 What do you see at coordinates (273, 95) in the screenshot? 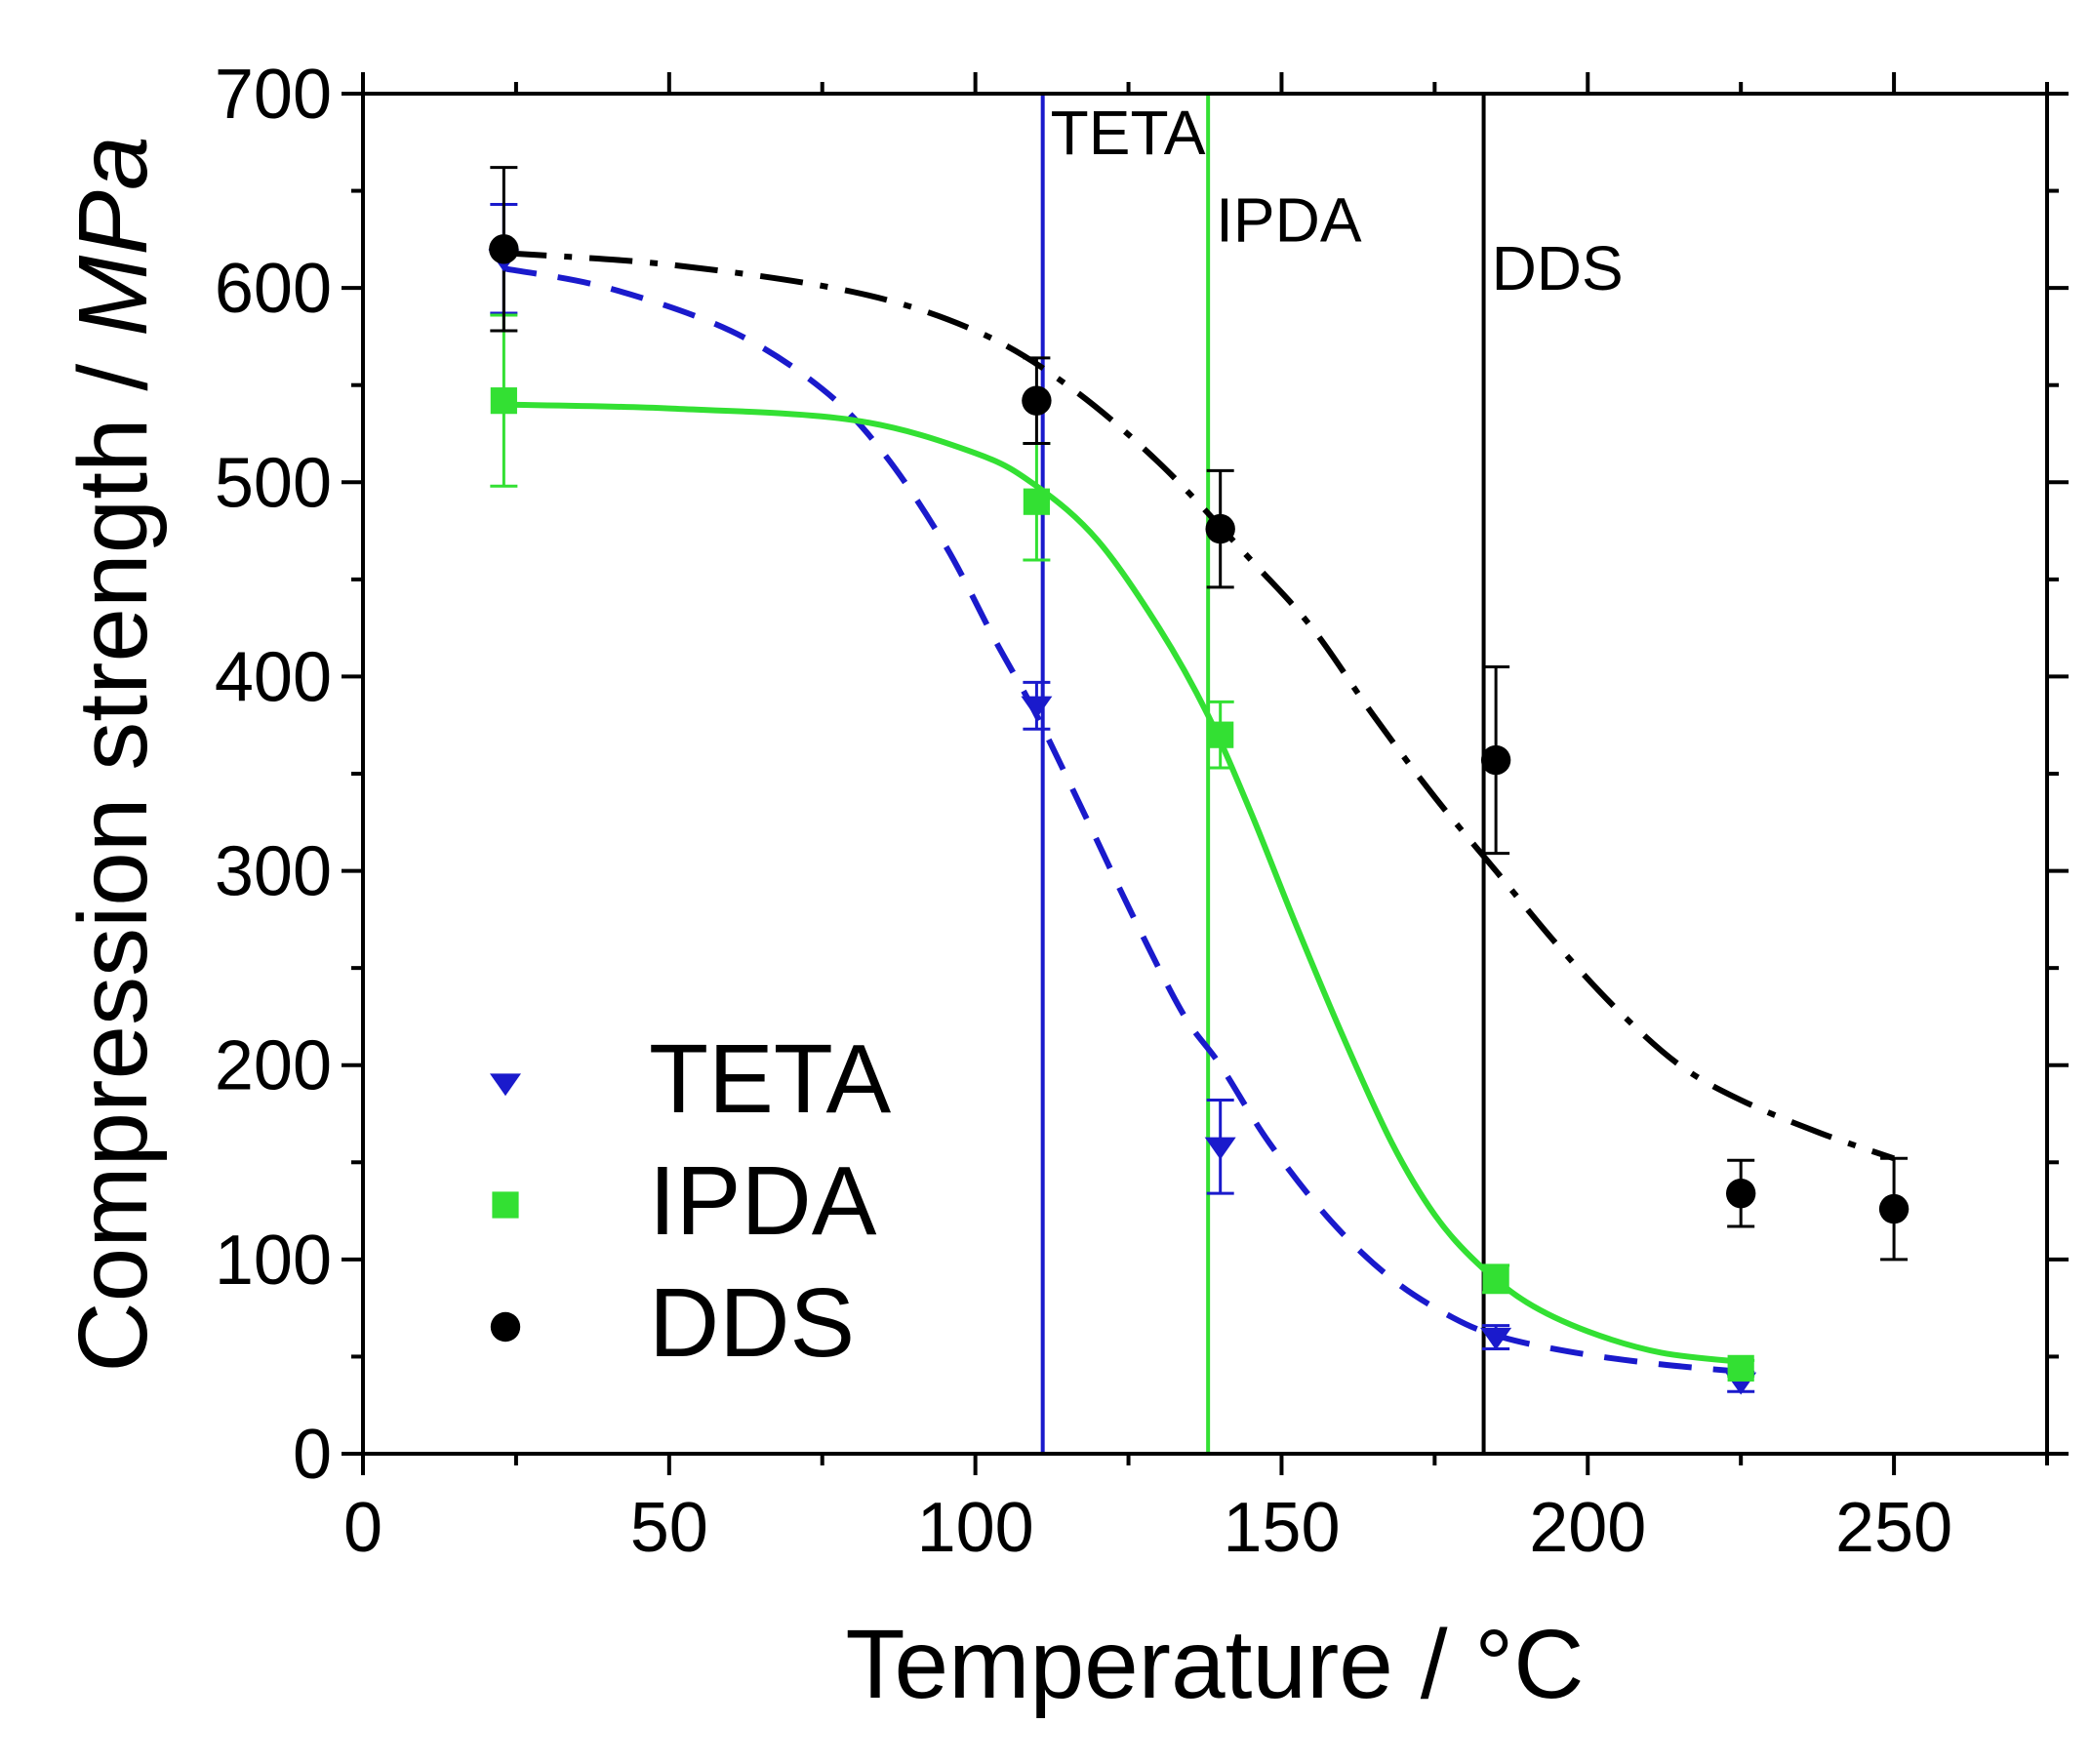
I see `y-tick-label-700: 700` at bounding box center [273, 95].